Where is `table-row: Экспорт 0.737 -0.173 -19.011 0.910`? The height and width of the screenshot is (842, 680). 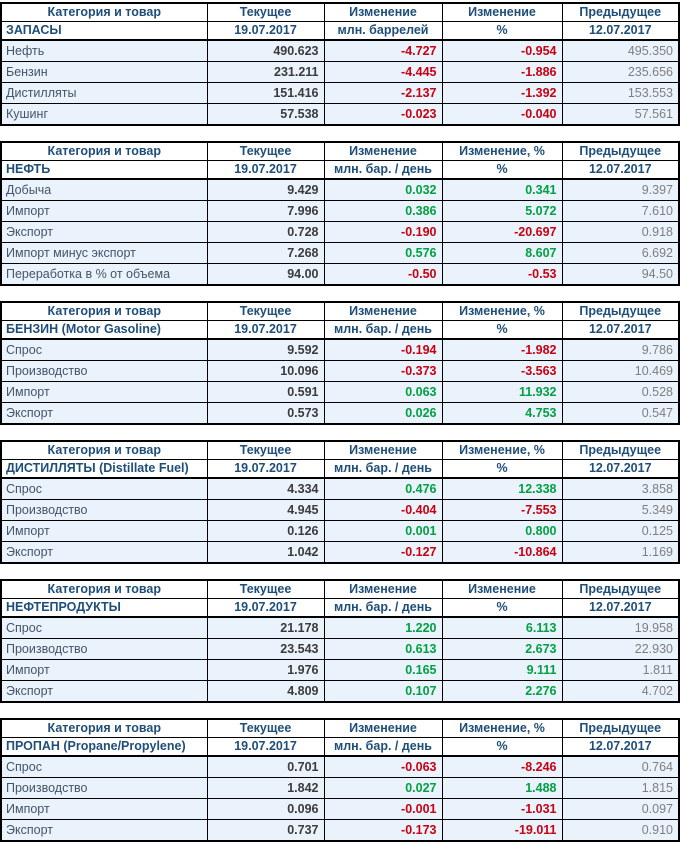 table-row: Экспорт 0.737 -0.173 -19.011 0.910 is located at coordinates (340, 830).